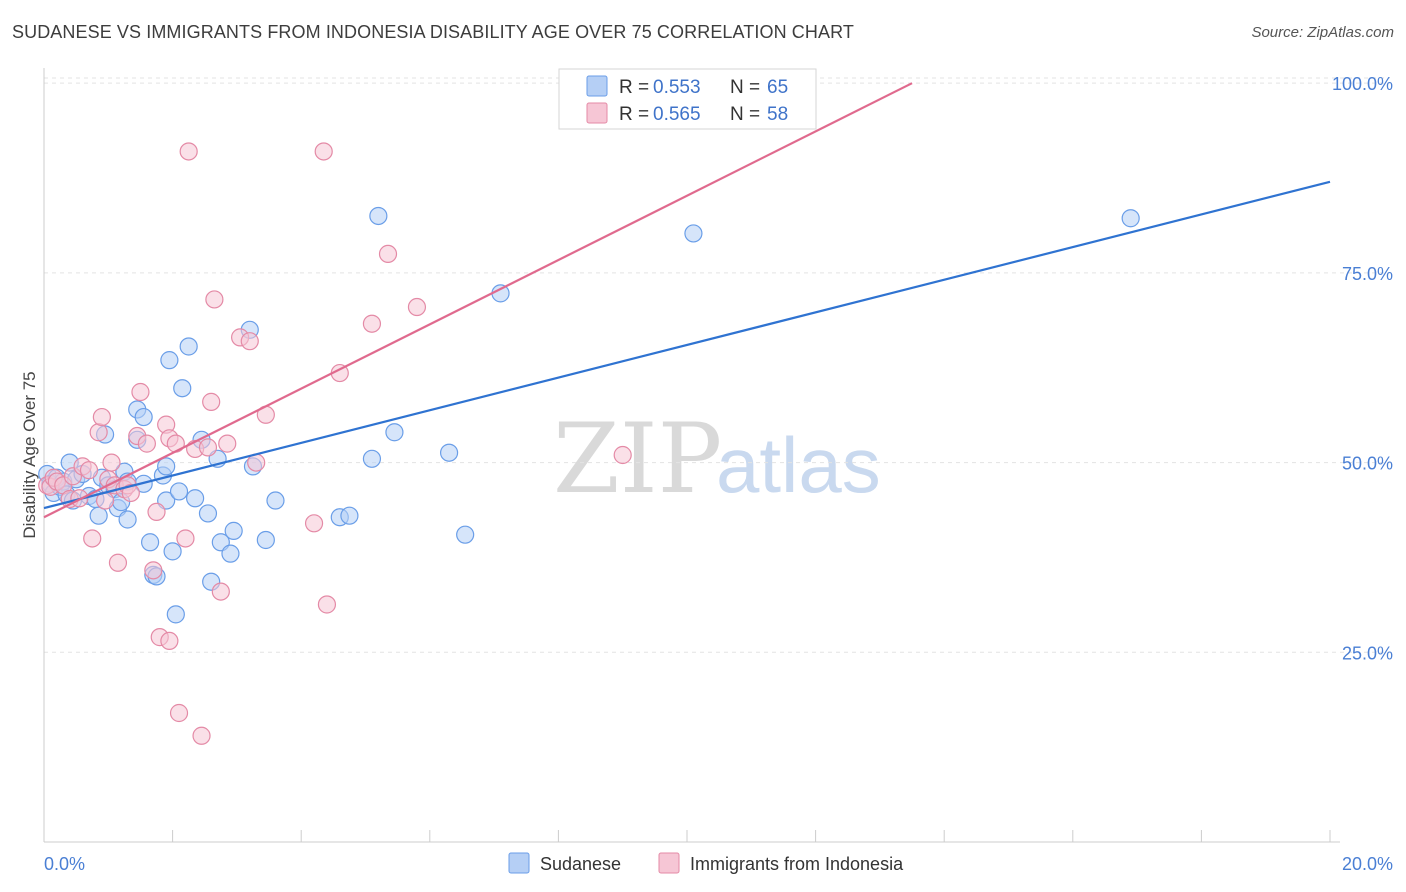 The image size is (1406, 892). I want to click on legend-r-label-1: R =, so click(634, 87).